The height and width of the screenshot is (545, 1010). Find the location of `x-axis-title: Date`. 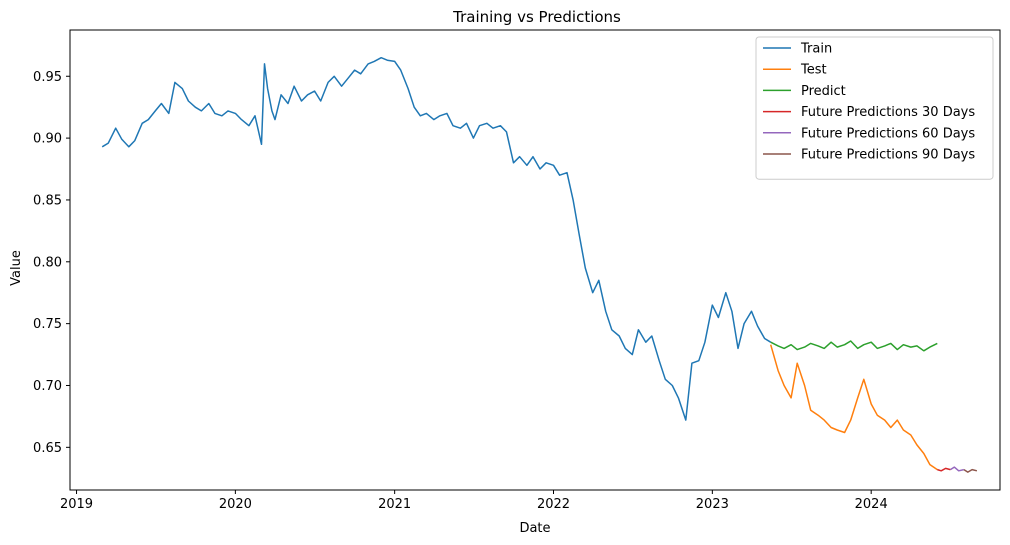

x-axis-title: Date is located at coordinates (534, 528).